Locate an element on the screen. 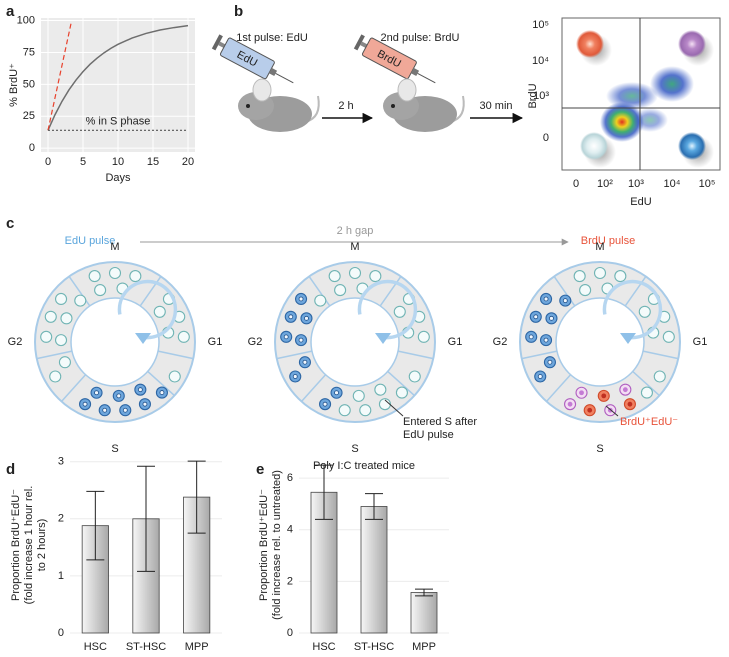 This screenshot has width=729, height=657. timeline-label: EdU pulse is located at coordinates (90, 241).